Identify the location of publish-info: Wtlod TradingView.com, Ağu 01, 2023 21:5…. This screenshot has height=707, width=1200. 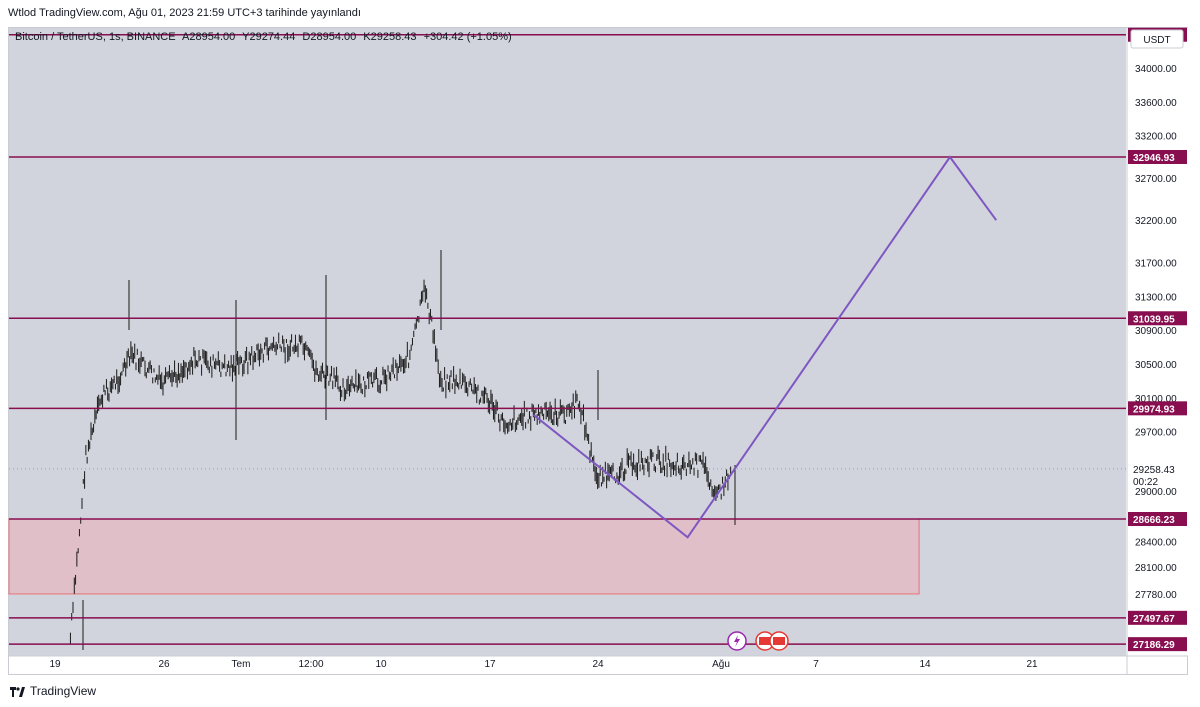
(184, 13).